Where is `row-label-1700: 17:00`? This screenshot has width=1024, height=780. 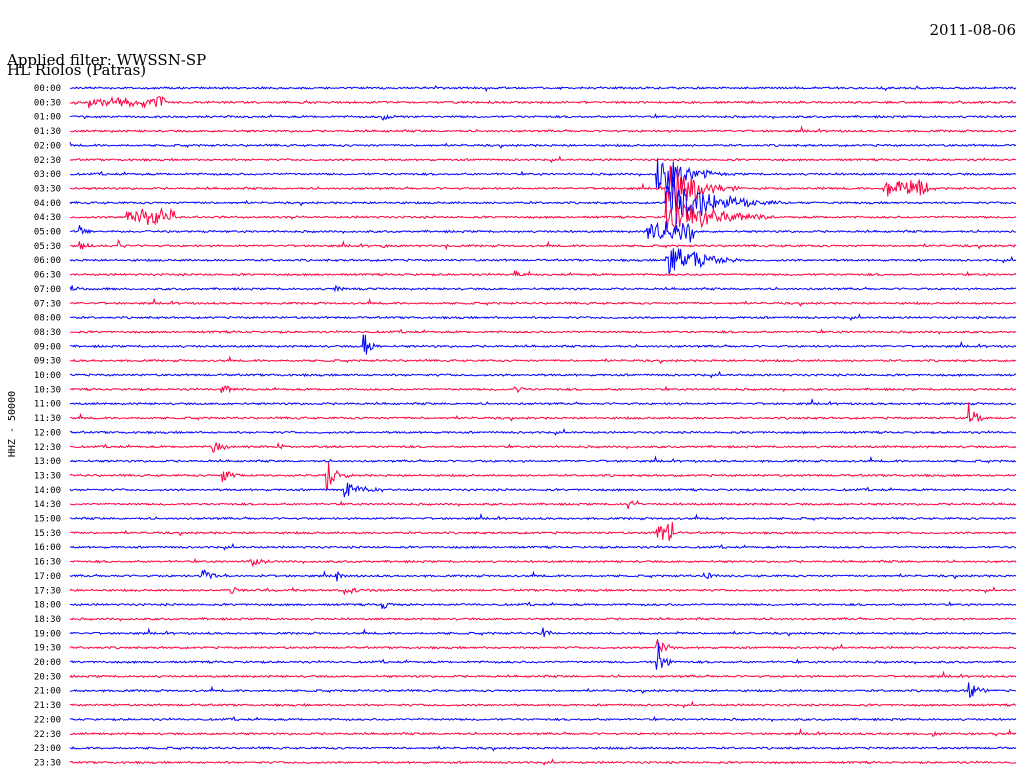
row-label-1700: 17:00 is located at coordinates (47, 577).